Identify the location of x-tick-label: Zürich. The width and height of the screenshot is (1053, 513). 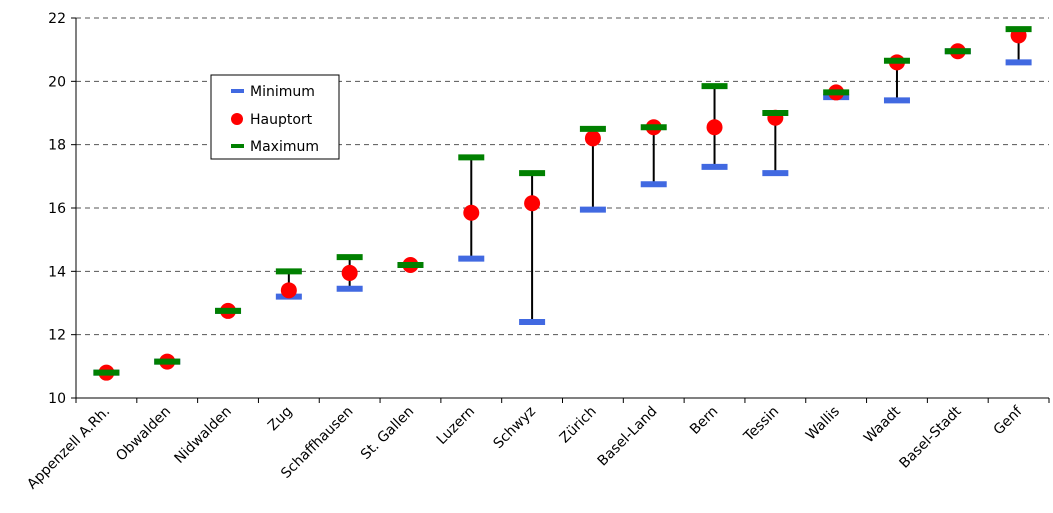
(578, 425).